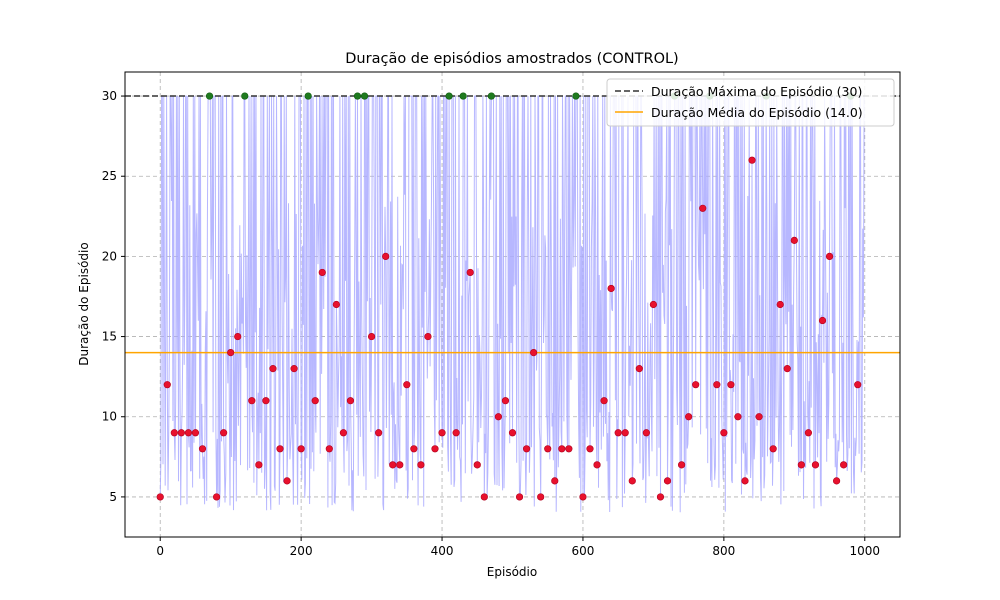 This screenshot has height=600, width=1000. I want to click on y-tick-label: 20, so click(109, 256).